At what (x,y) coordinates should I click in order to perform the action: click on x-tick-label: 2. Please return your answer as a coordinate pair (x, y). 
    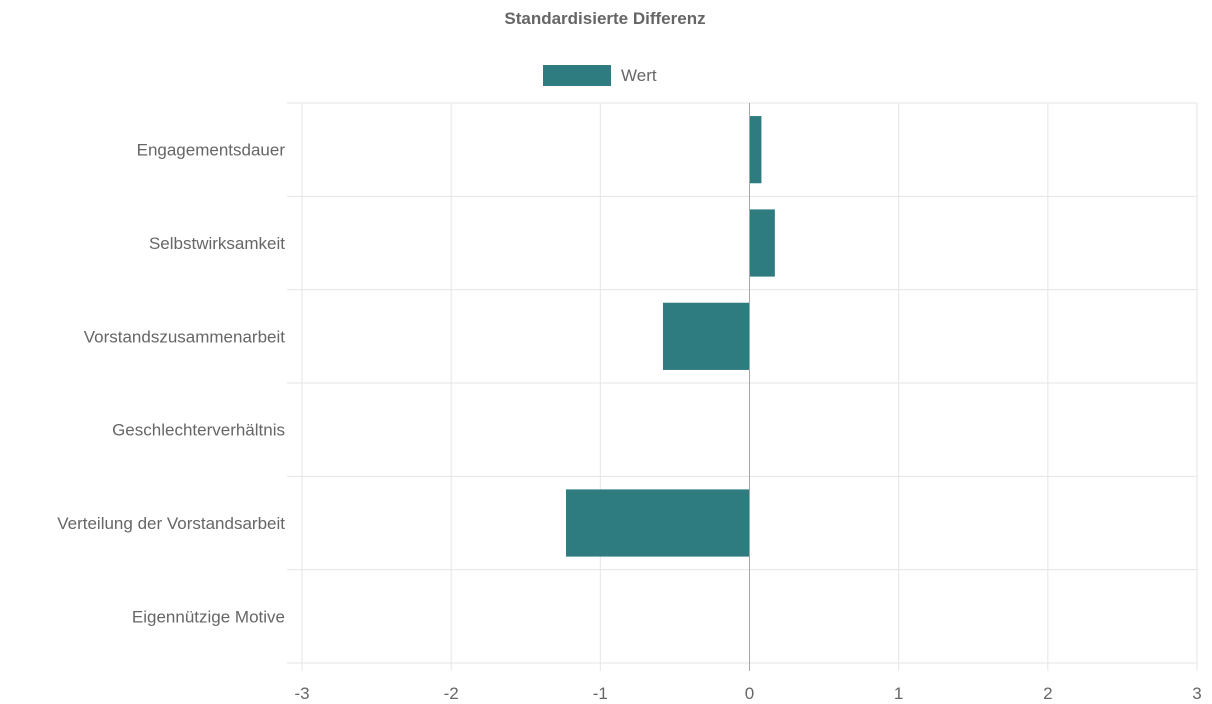
    Looking at the image, I should click on (1047, 693).